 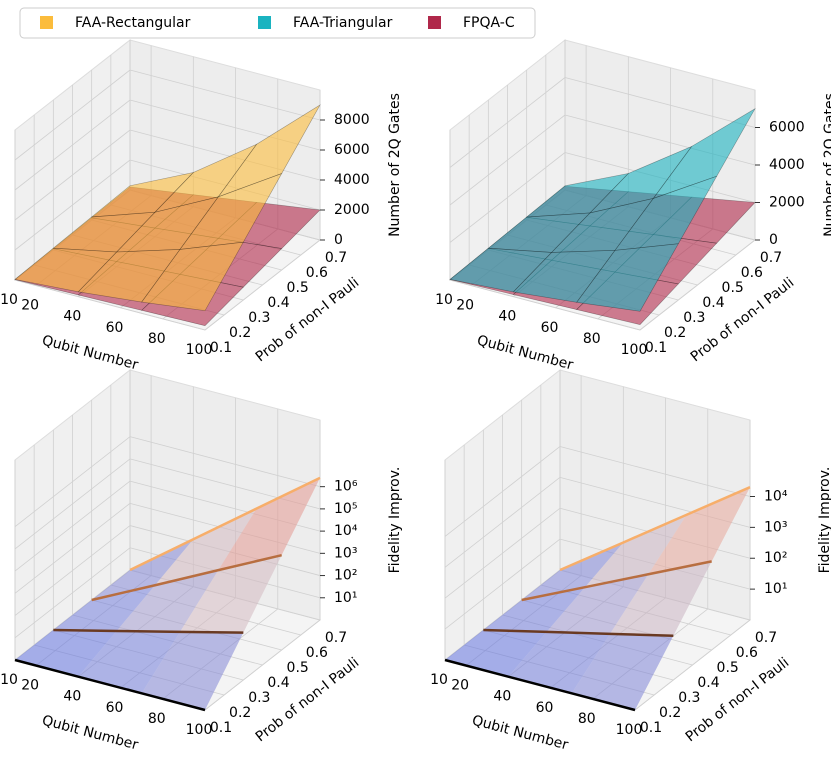 I want to click on z-tick-label: 6000, so click(x=787, y=128).